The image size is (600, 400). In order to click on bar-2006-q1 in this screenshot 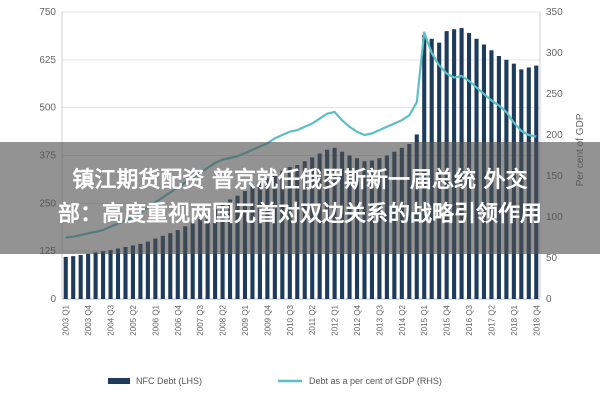, I will do `click(155, 268)`.